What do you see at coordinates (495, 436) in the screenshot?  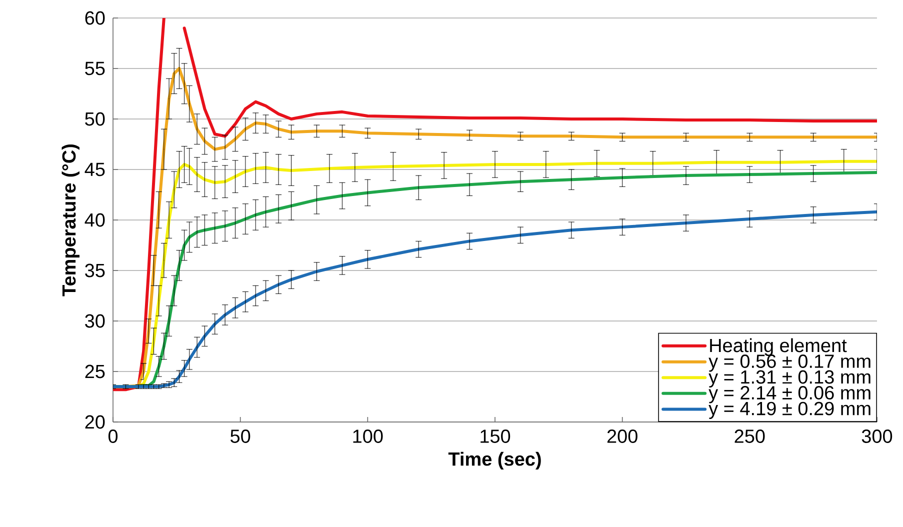 I see `x-tick-label: 150` at bounding box center [495, 436].